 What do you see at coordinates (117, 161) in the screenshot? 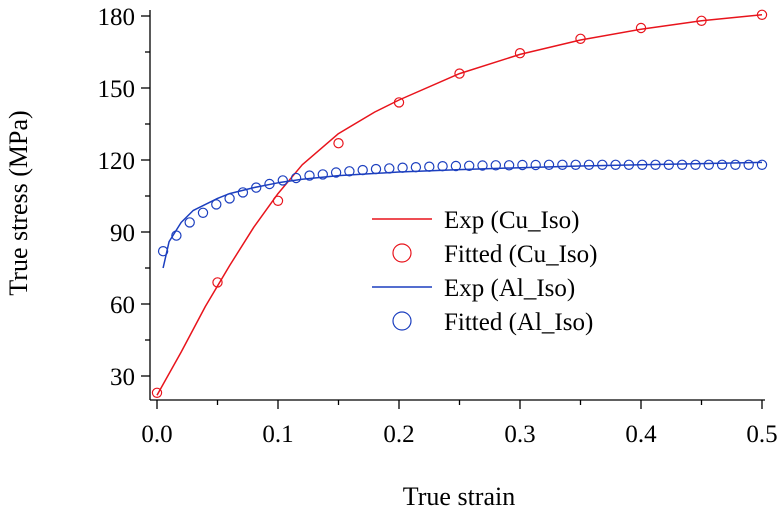
I see `y-tick-label: 120` at bounding box center [117, 161].